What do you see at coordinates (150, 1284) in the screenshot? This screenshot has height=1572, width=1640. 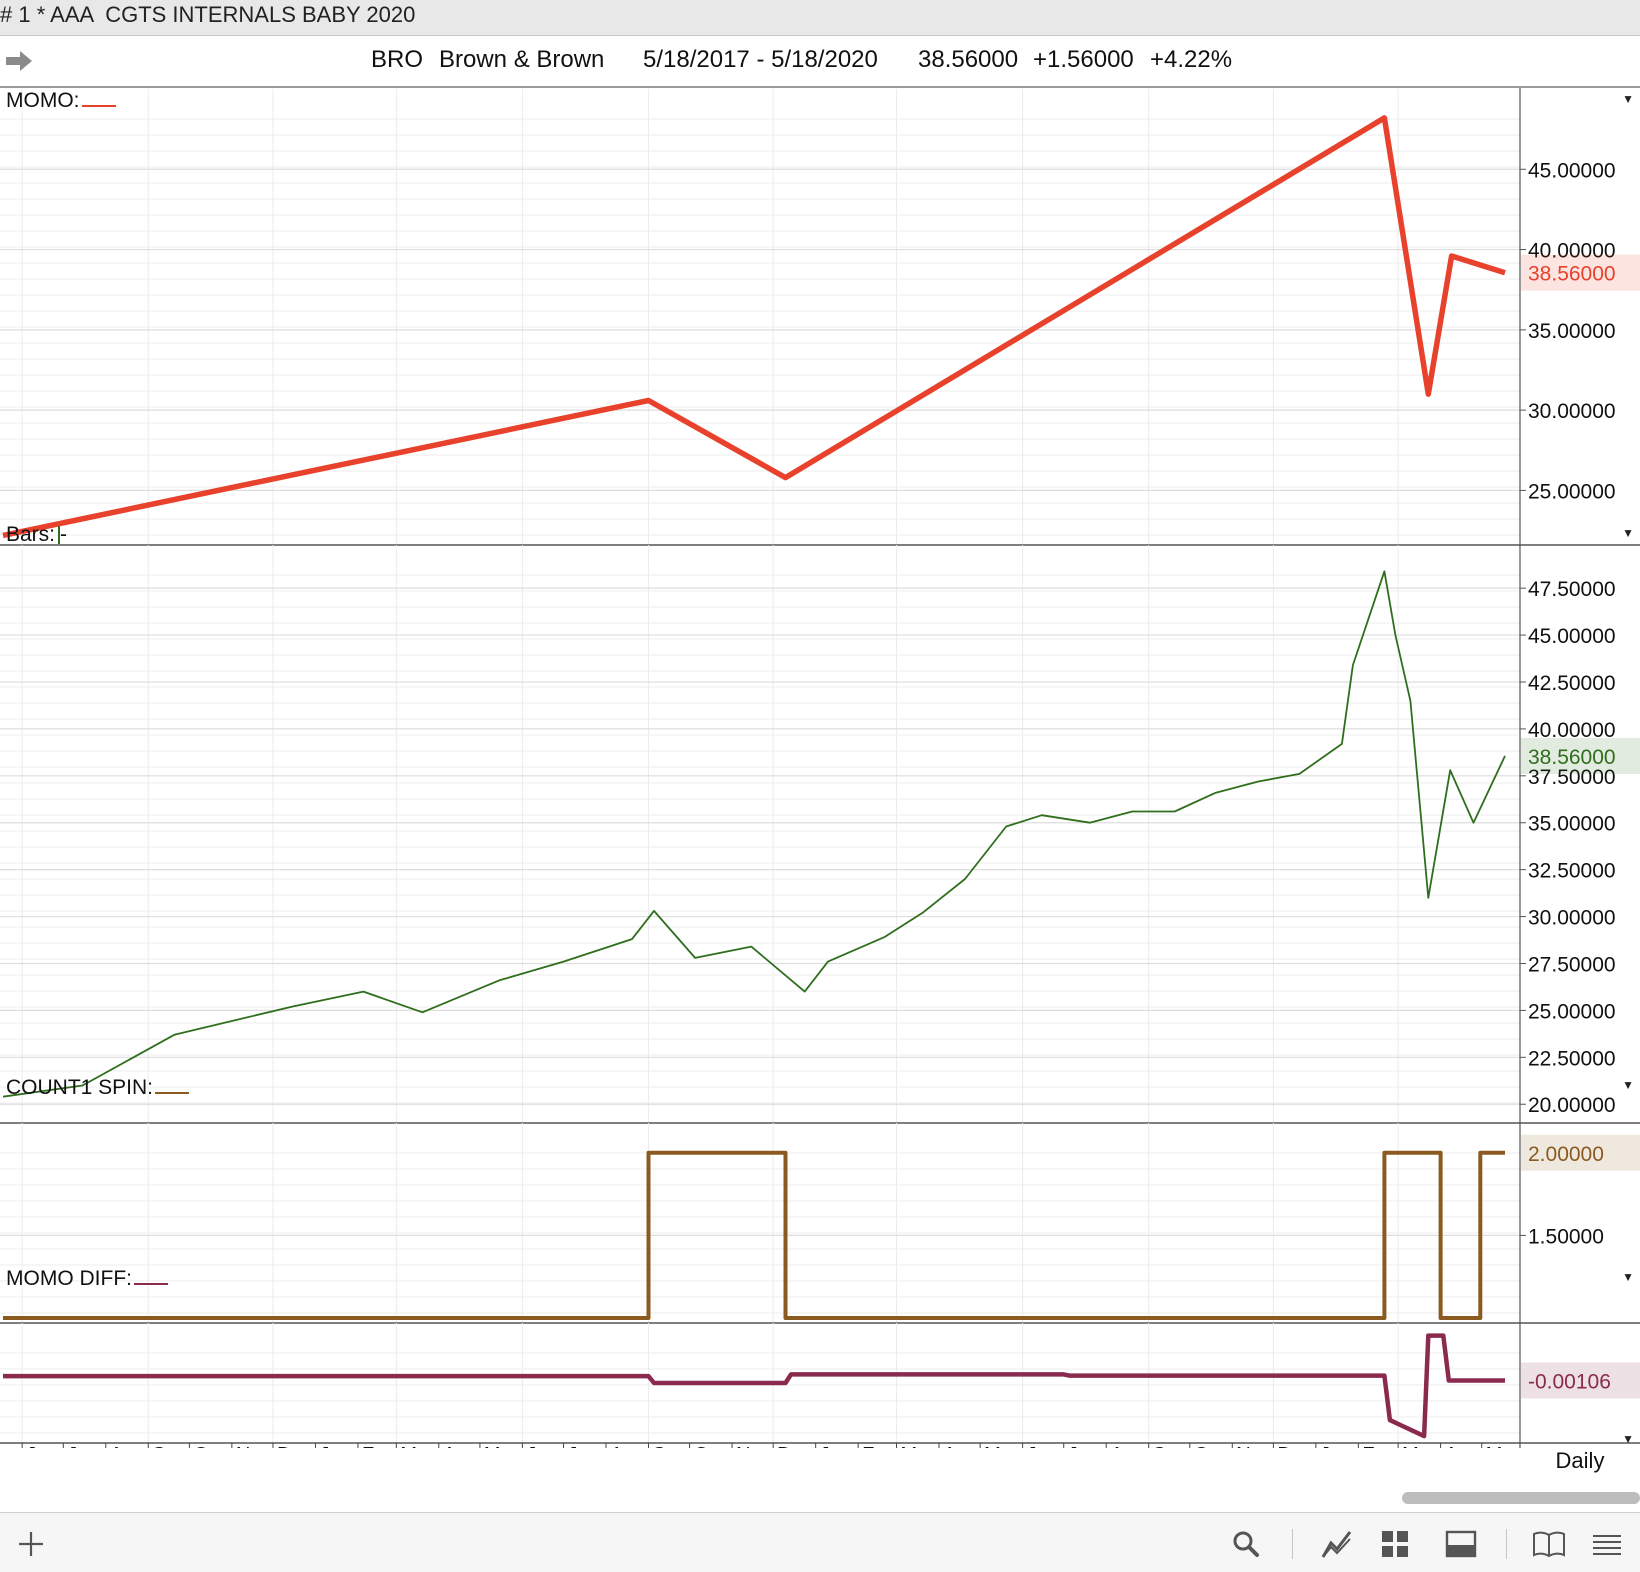 I see `momo-diff-color-swatch` at bounding box center [150, 1284].